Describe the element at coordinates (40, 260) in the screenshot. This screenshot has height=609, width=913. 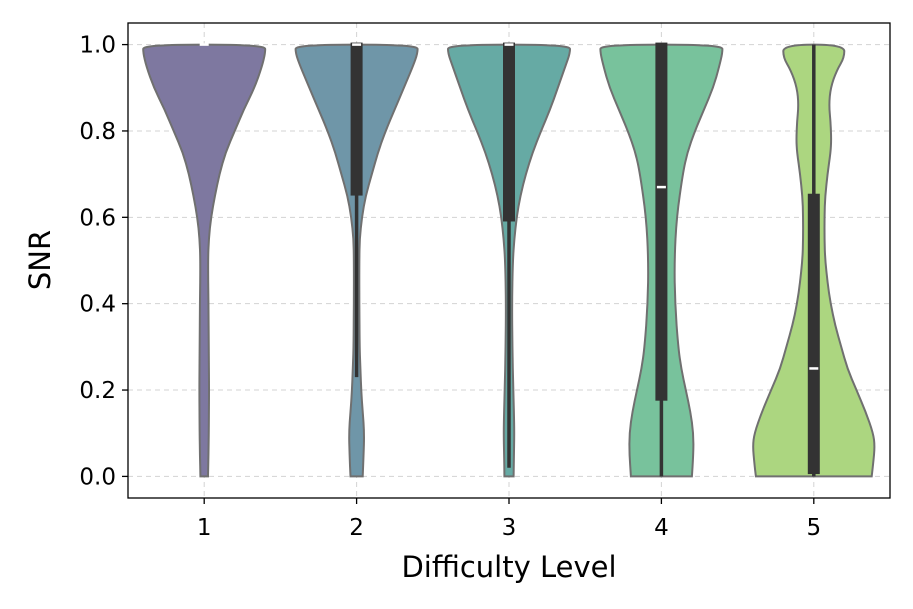
I see `y-axis-label: SNR` at that location.